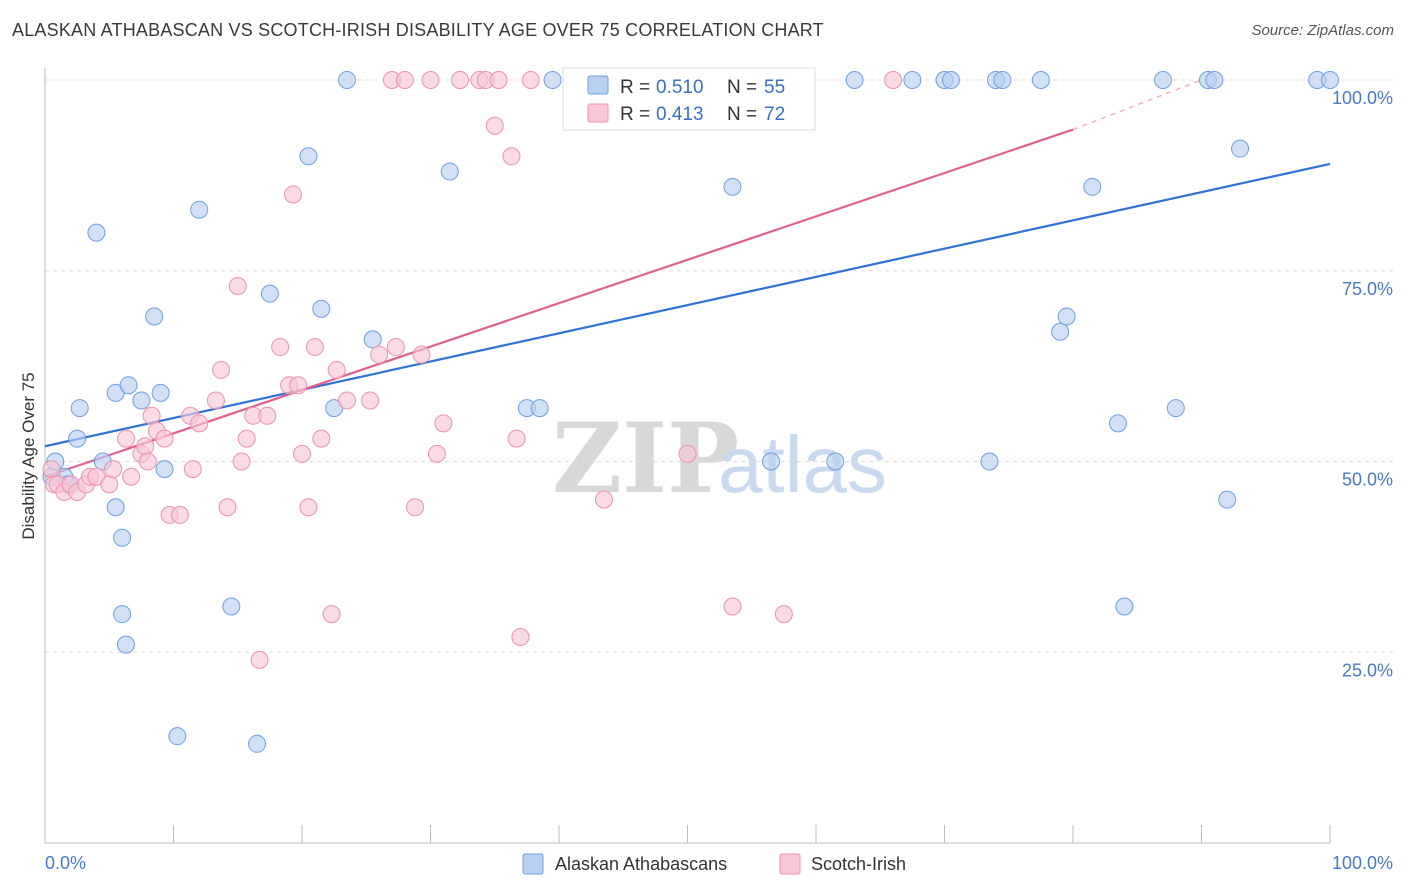 This screenshot has width=1406, height=892. What do you see at coordinates (635, 114) in the screenshot?
I see `legend-r-label-2: R =` at bounding box center [635, 114].